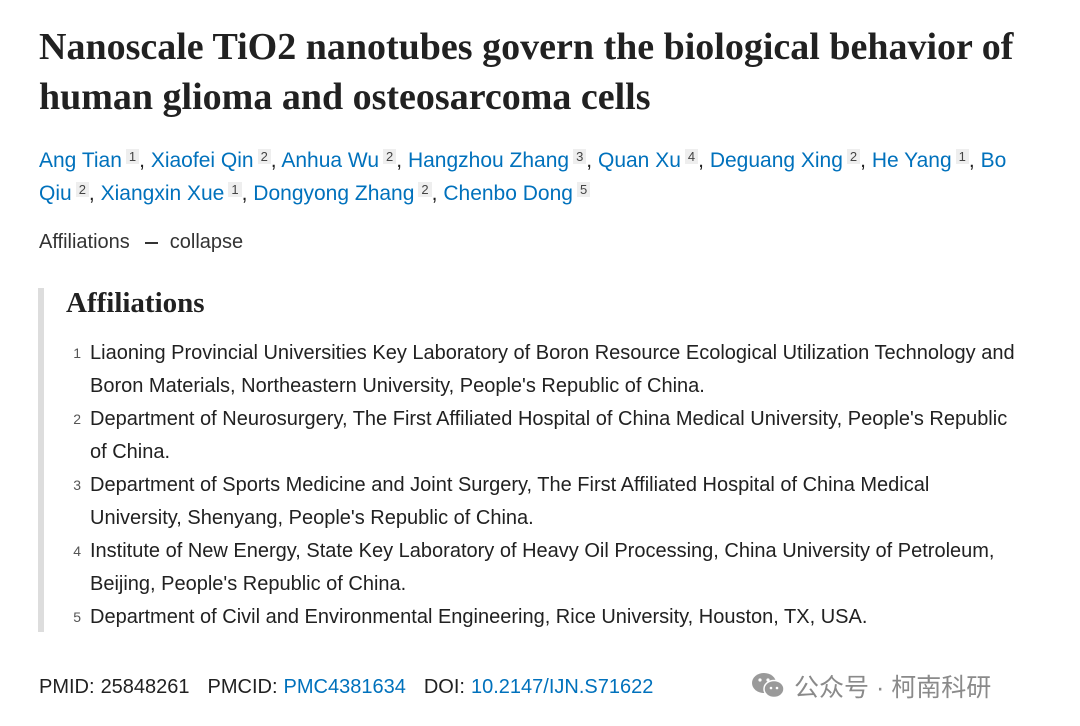 The height and width of the screenshot is (726, 1080). I want to click on watermark-text: 公众号 · 柯南科研, so click(893, 688).